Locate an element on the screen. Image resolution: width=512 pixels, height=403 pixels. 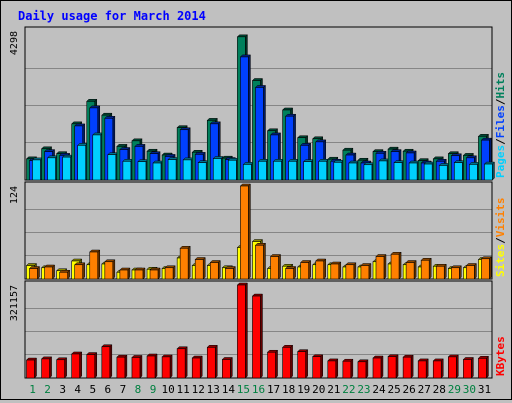
day-label-8: 8 is located at coordinates (138, 389).